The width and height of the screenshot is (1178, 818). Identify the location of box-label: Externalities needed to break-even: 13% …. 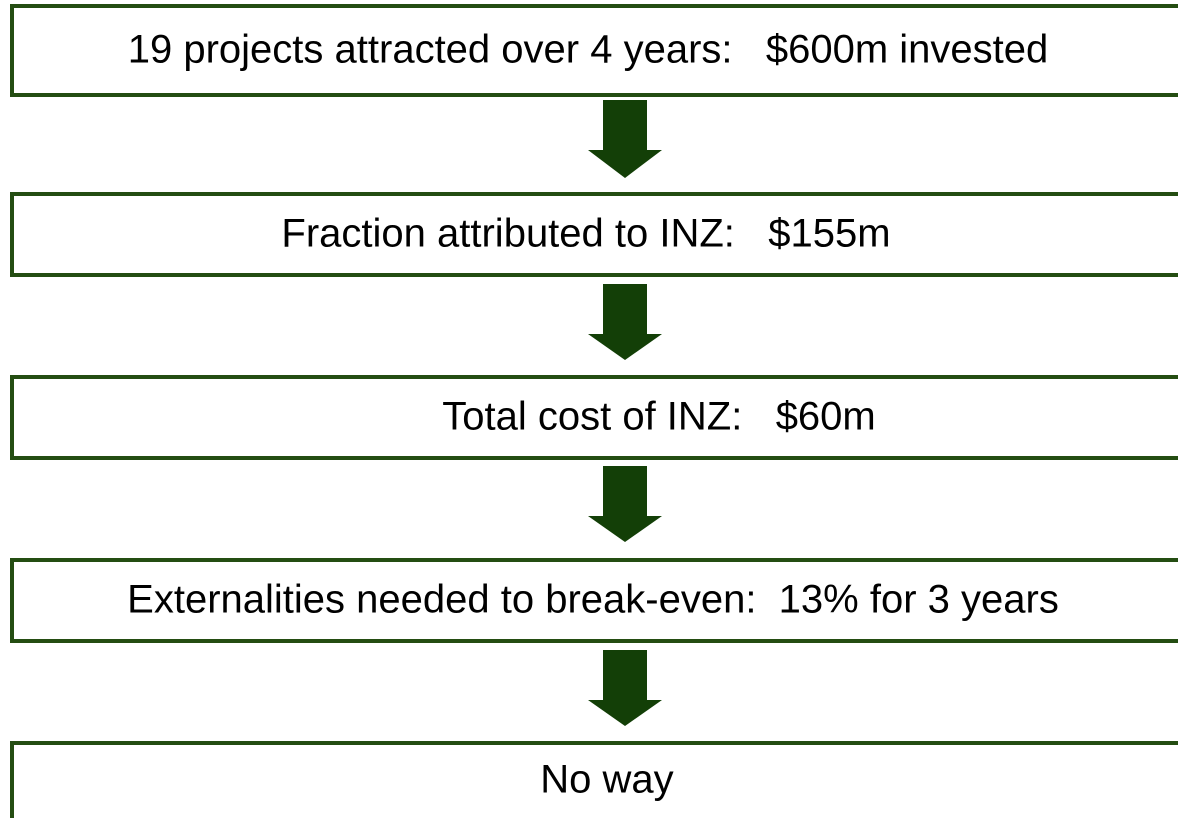
(593, 600).